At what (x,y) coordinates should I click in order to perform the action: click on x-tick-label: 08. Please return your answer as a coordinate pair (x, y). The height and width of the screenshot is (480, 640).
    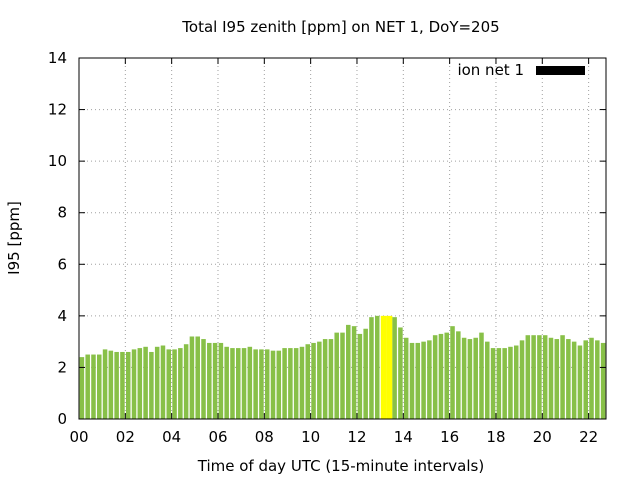
    Looking at the image, I should click on (264, 437).